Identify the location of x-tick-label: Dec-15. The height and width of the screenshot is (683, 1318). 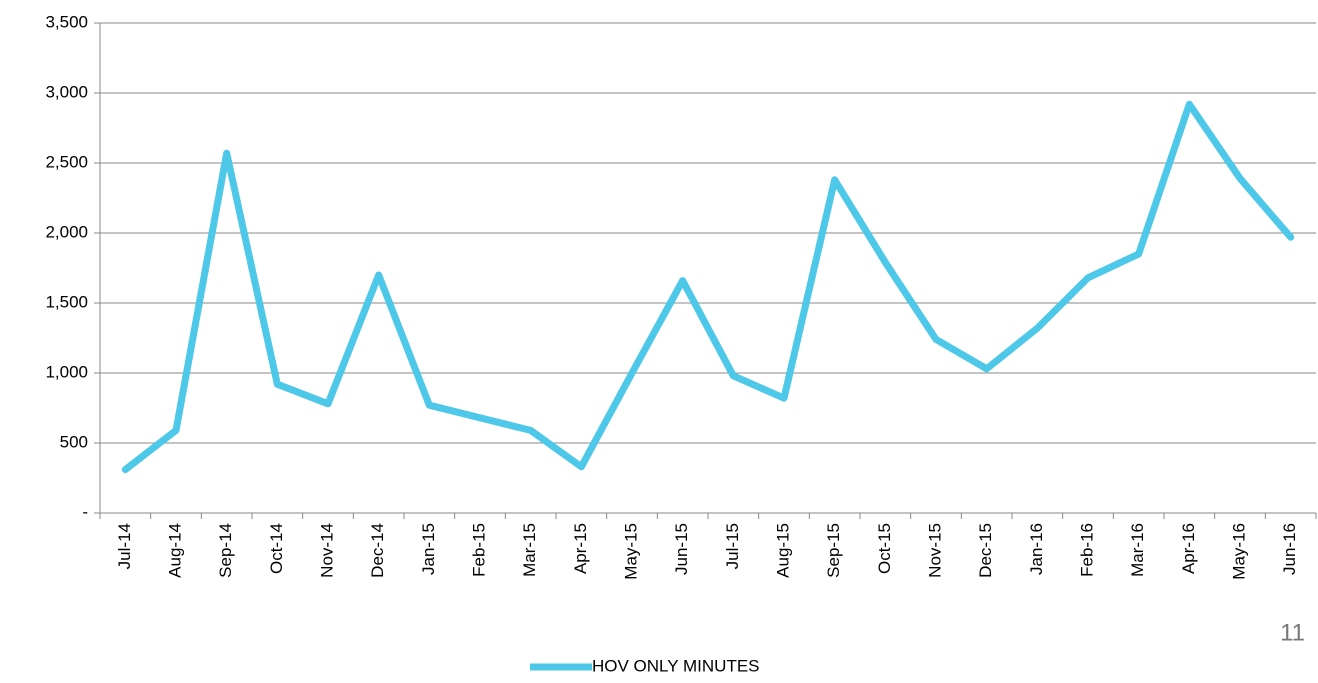
(985, 550).